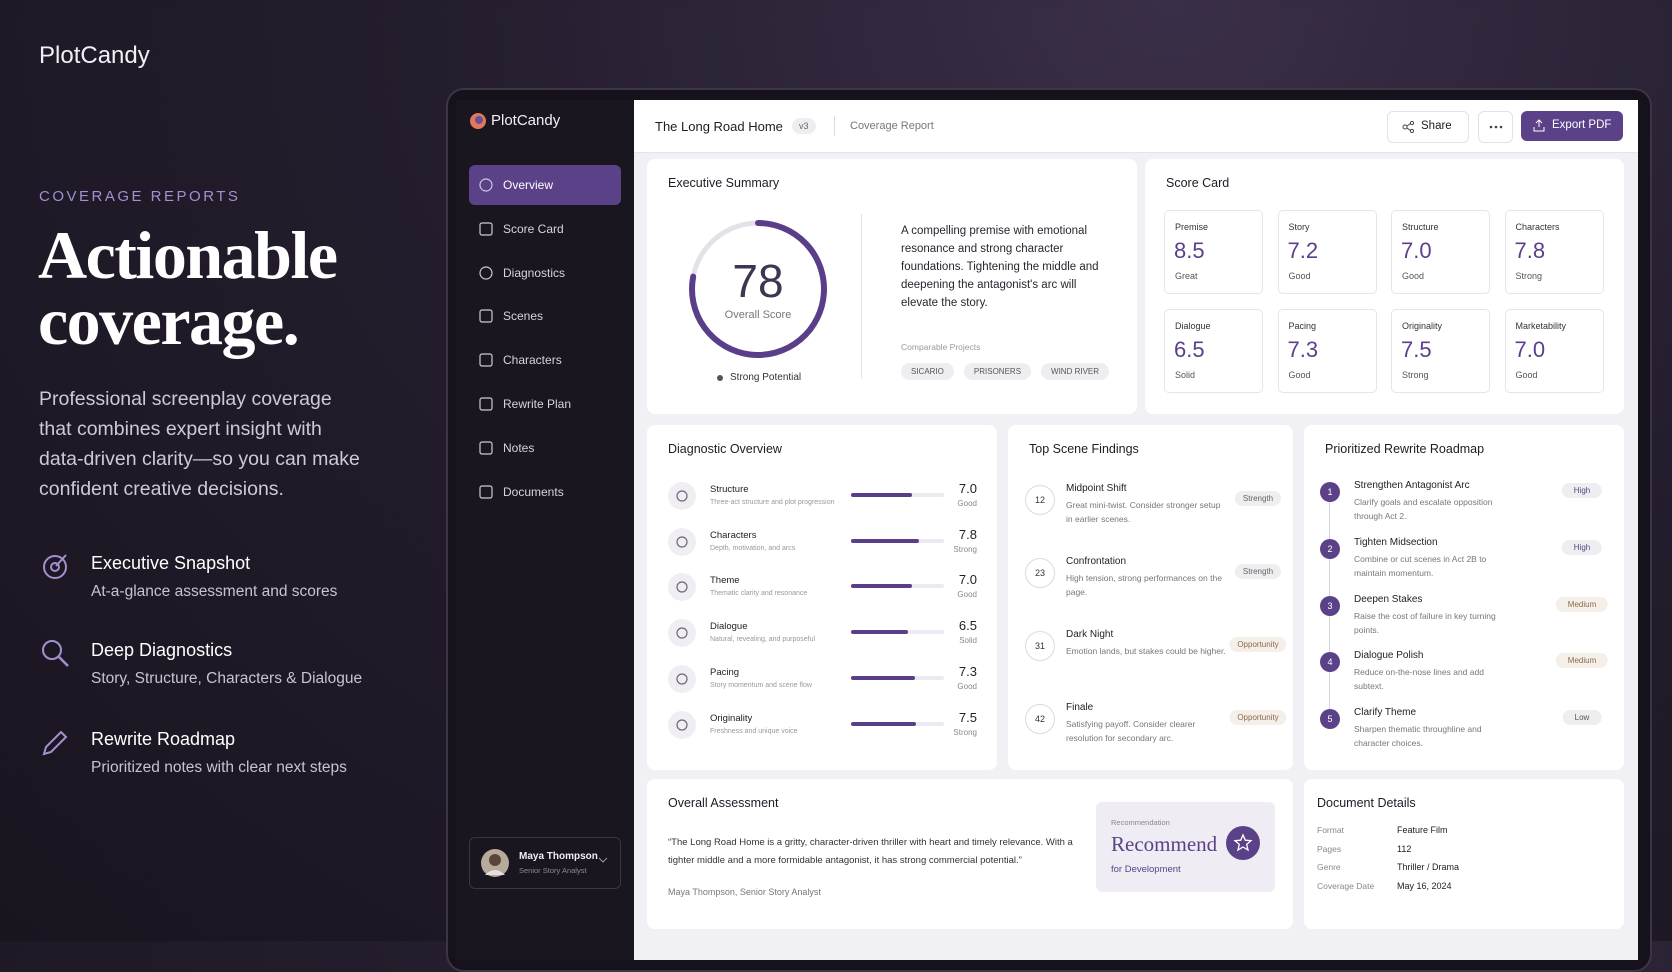  Describe the element at coordinates (759, 594) in the screenshot. I see `diag-desc: Thematic clarity and resonance` at that location.